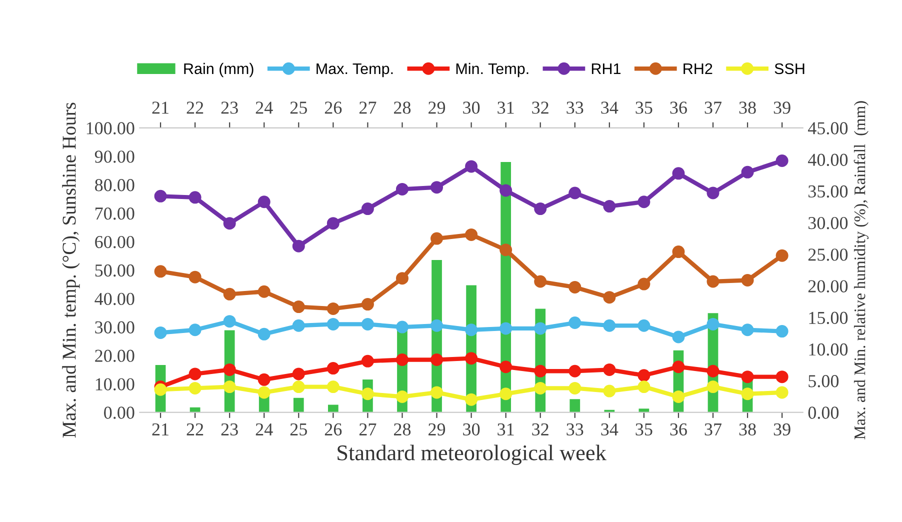 Image resolution: width=902 pixels, height=522 pixels. Describe the element at coordinates (195, 429) in the screenshot. I see `x-tick-label: 22` at that location.